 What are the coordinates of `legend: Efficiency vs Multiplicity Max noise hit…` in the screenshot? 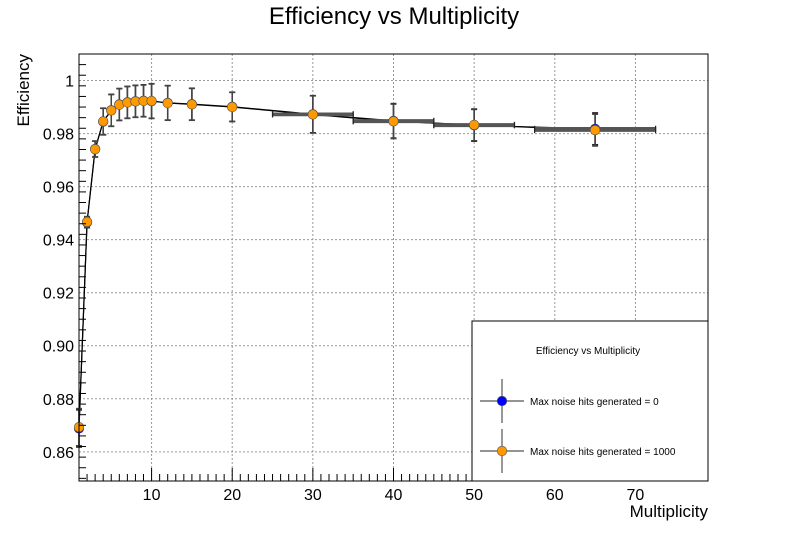 It's located at (590, 401).